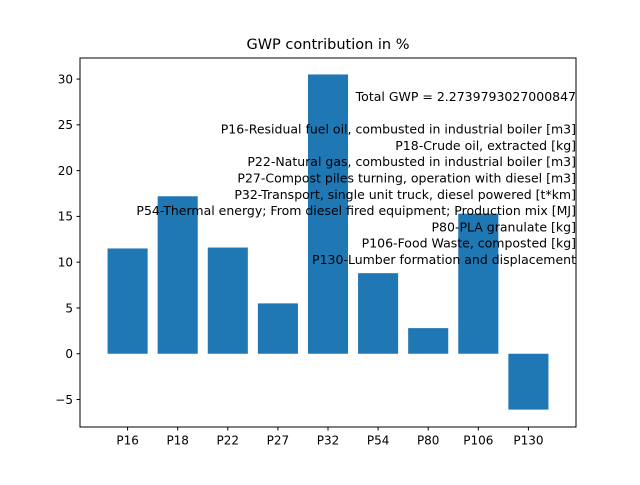 This screenshot has width=640, height=485. I want to click on bar-P130, so click(528, 381).